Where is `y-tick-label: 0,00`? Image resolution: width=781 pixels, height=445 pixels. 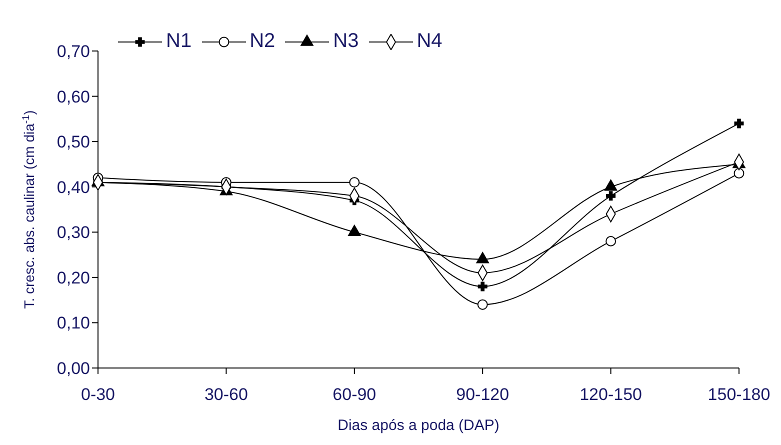
y-tick-label: 0,00 is located at coordinates (73, 368).